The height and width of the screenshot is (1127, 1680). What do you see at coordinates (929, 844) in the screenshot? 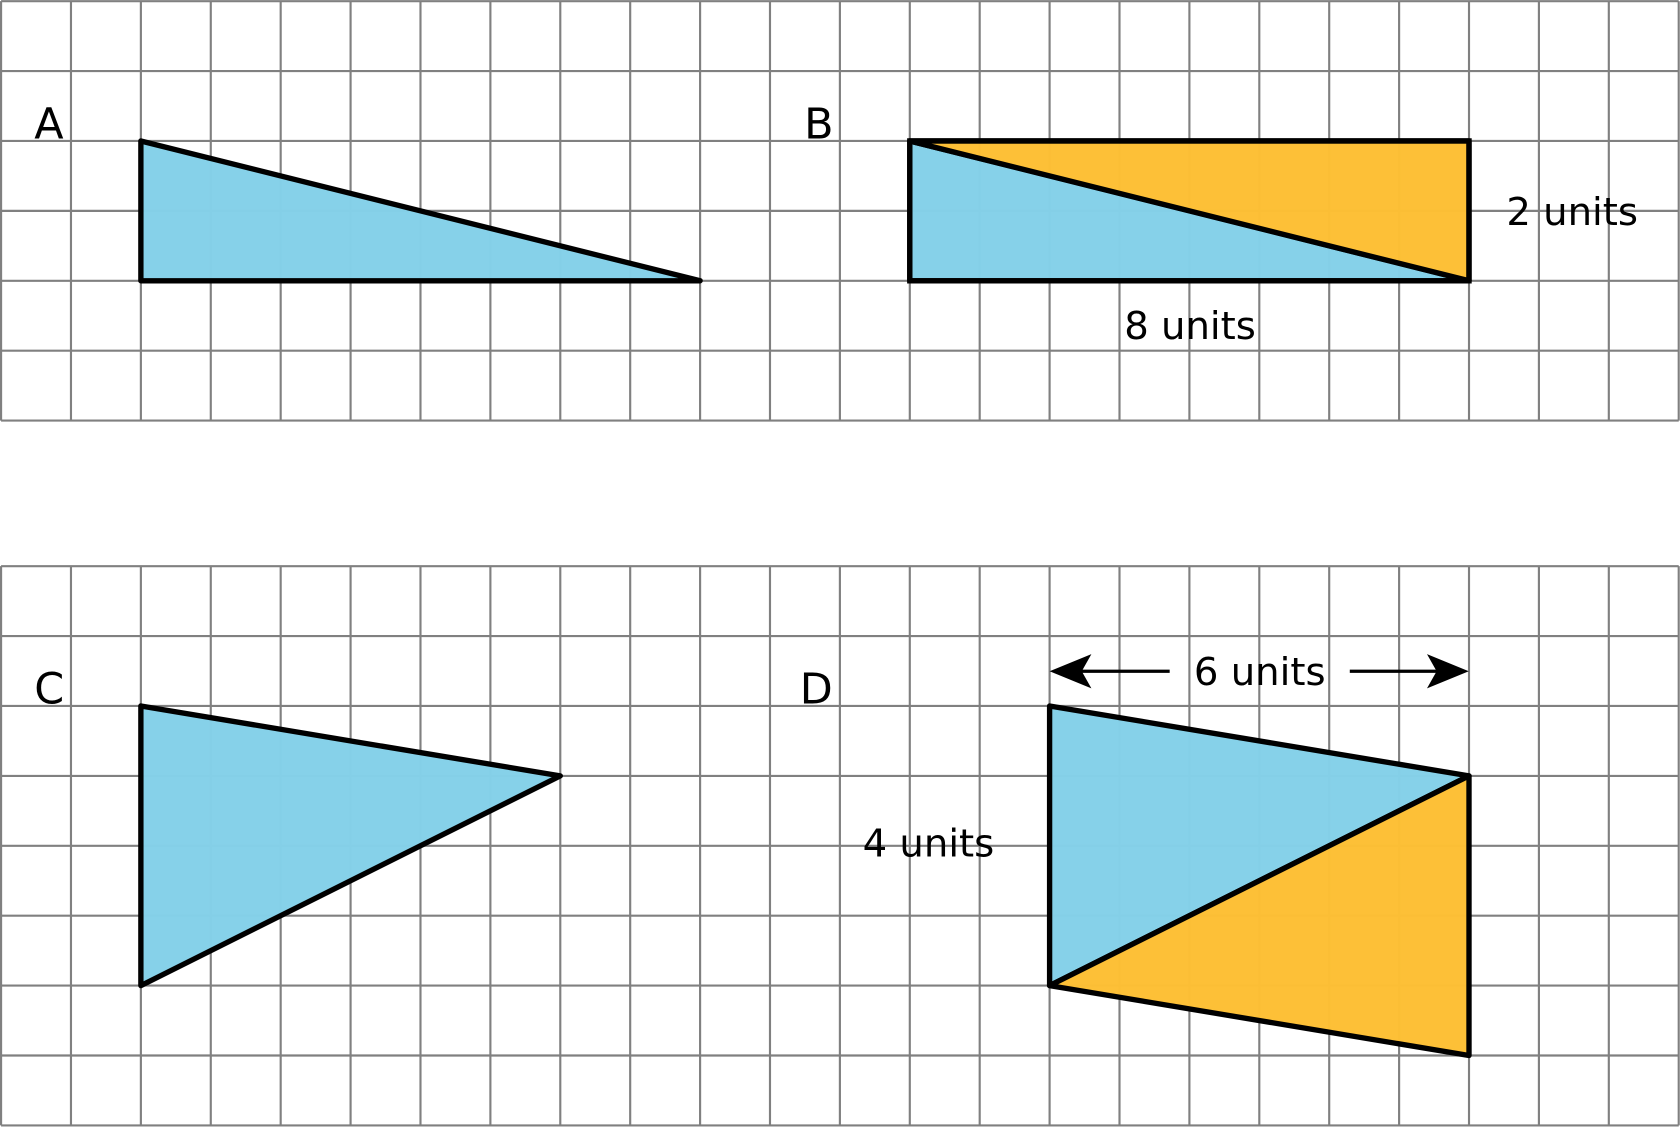
I see `d-height-label: 4 units` at bounding box center [929, 844].